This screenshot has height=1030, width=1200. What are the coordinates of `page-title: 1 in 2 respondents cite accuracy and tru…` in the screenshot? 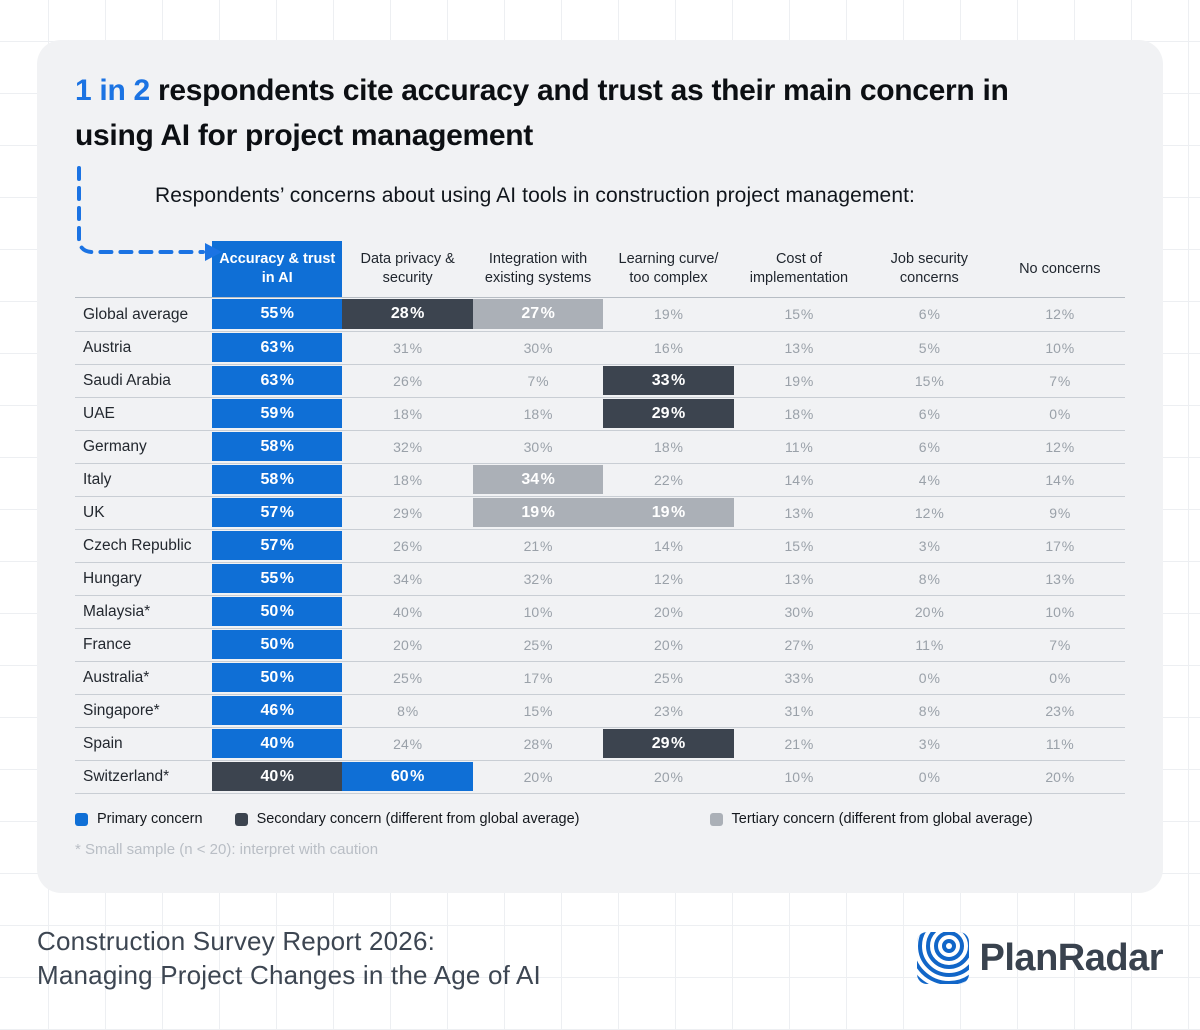 It's located at (555, 113).